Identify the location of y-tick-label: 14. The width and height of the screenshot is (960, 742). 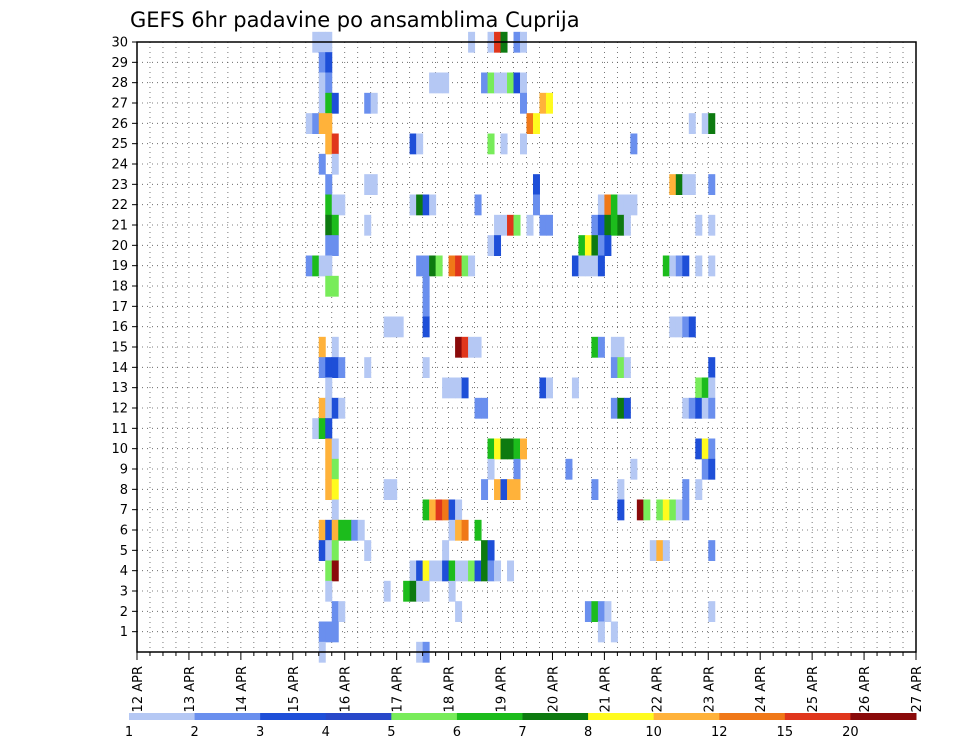
(119, 368).